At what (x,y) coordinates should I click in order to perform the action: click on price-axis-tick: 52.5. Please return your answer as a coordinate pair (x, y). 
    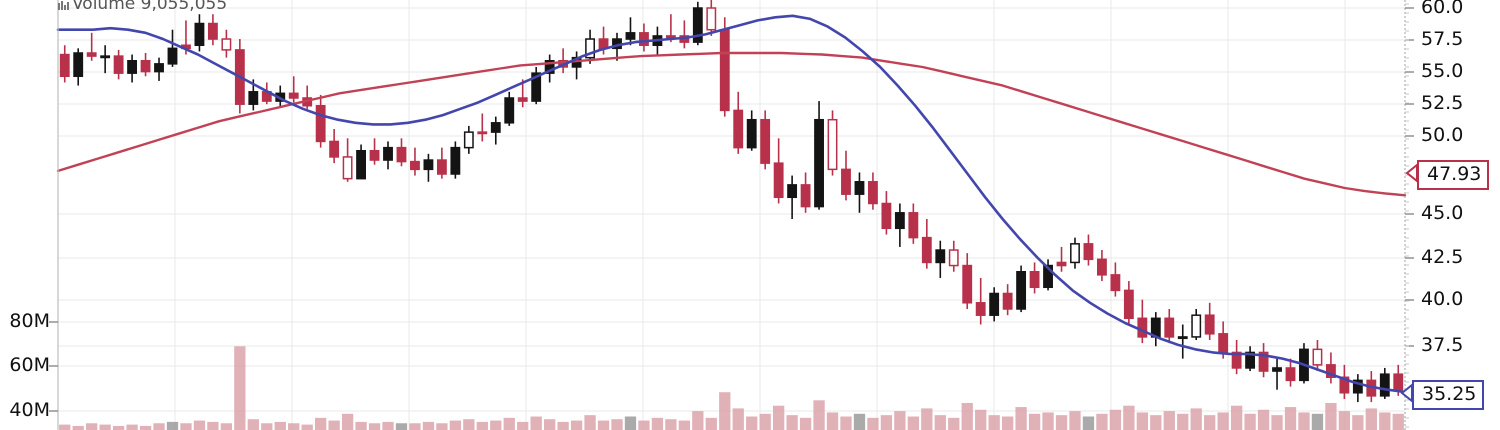
    Looking at the image, I should click on (1442, 103).